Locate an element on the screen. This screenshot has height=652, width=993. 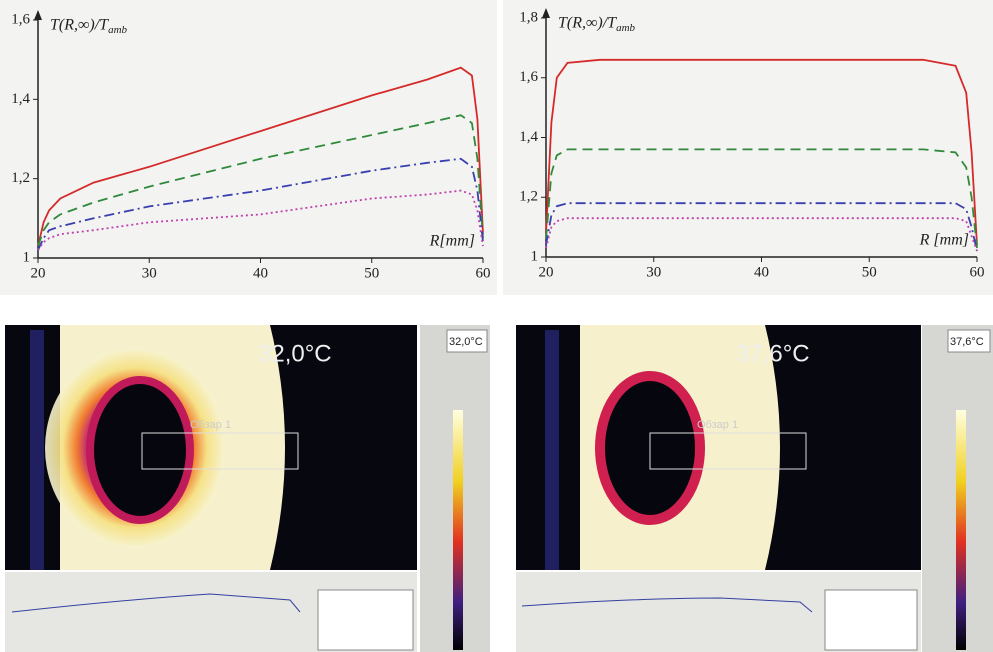
side-temperature: 37,6°C is located at coordinates (967, 342).